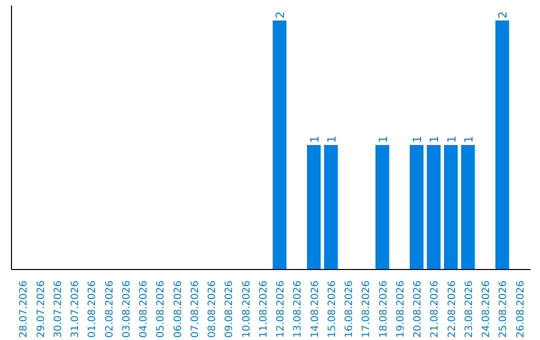 This screenshot has width=540, height=340. I want to click on x-tick-label: 22.08.2026, so click(452, 309).